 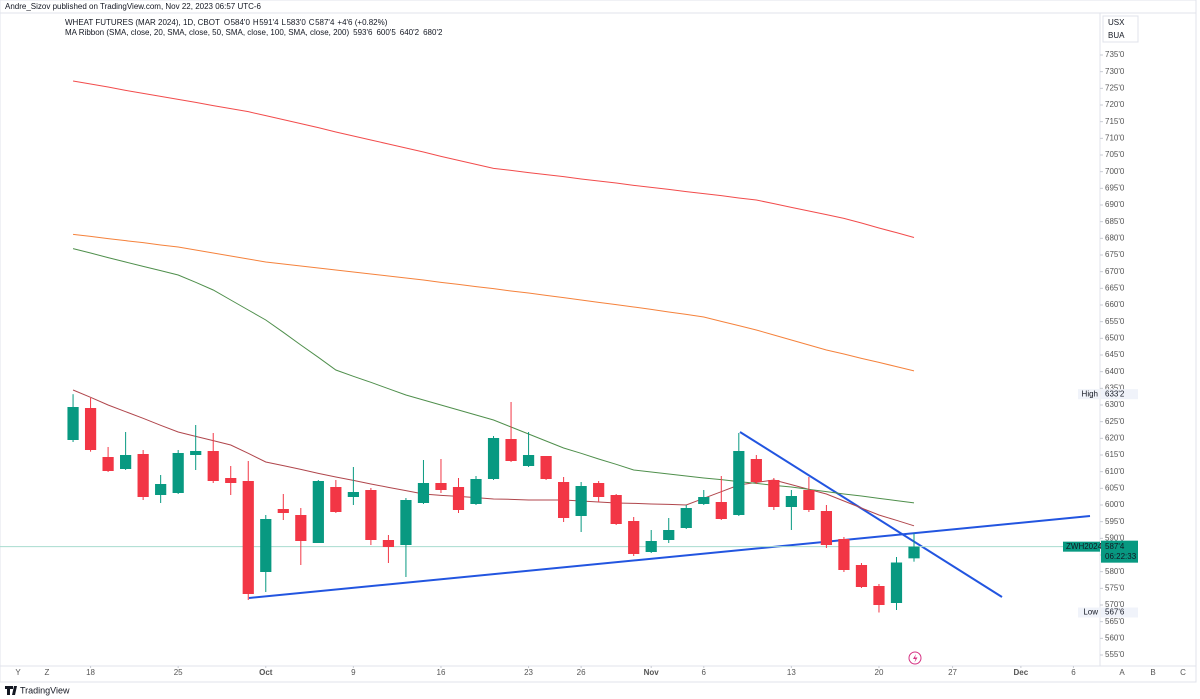 What do you see at coordinates (1115, 504) in the screenshot?
I see `y-tick-label: 600'0` at bounding box center [1115, 504].